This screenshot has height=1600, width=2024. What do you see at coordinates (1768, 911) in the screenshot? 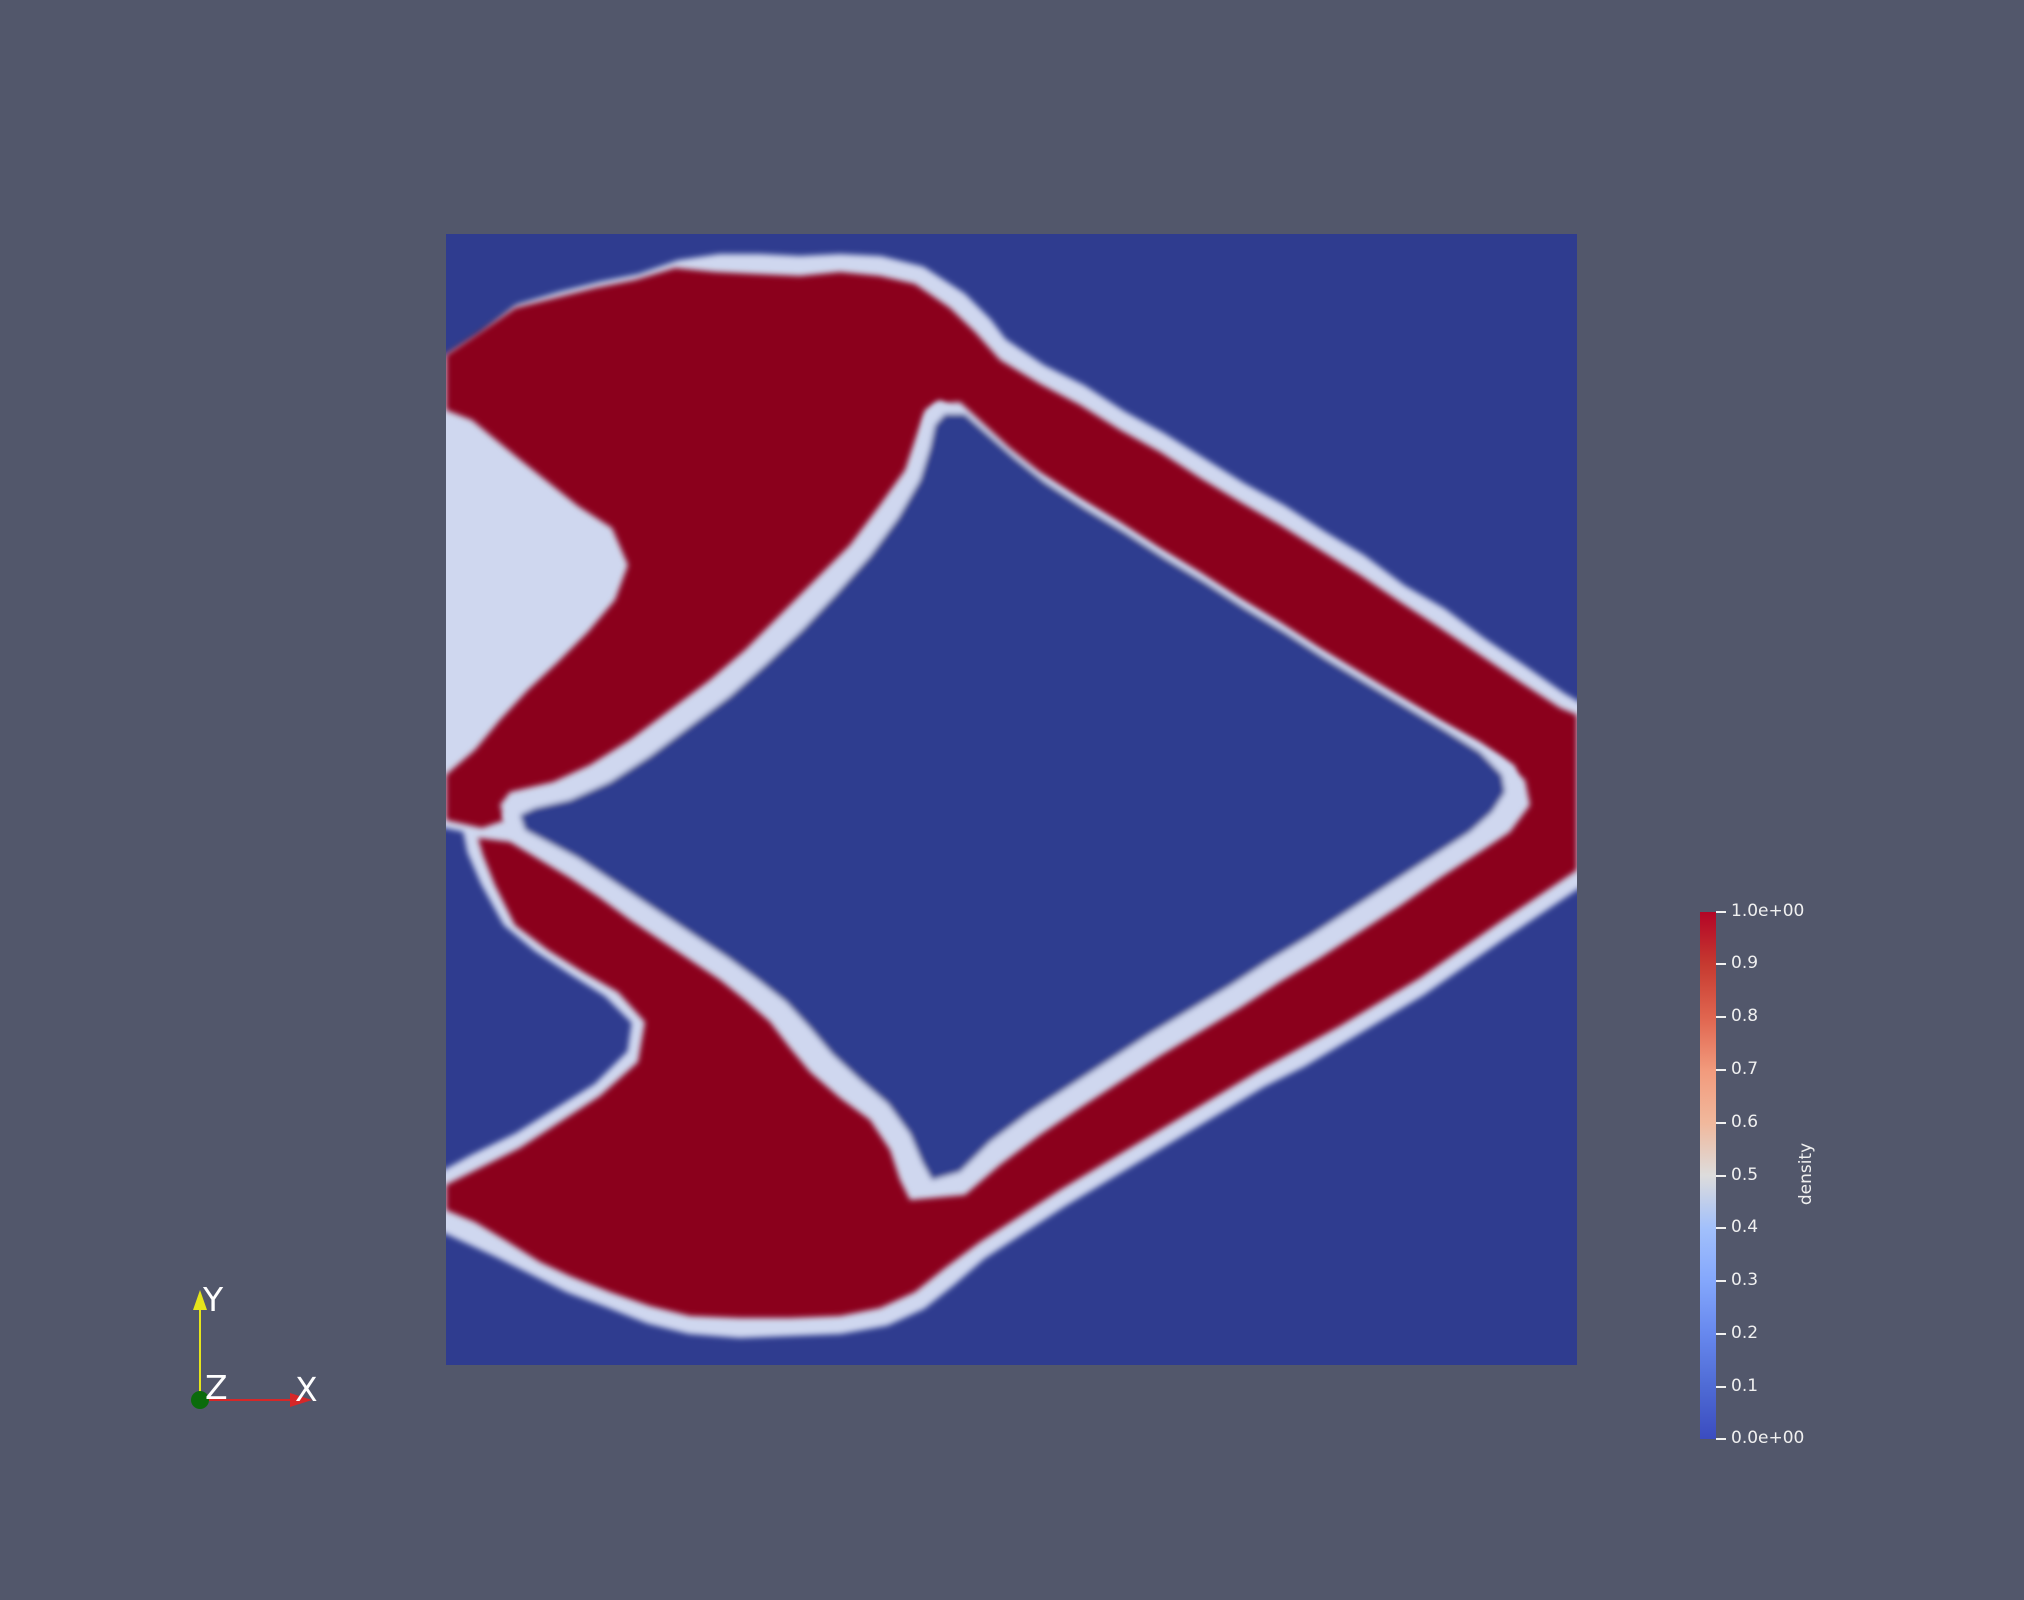
I see `colorbar-label-max: 1.0e+00` at bounding box center [1768, 911].